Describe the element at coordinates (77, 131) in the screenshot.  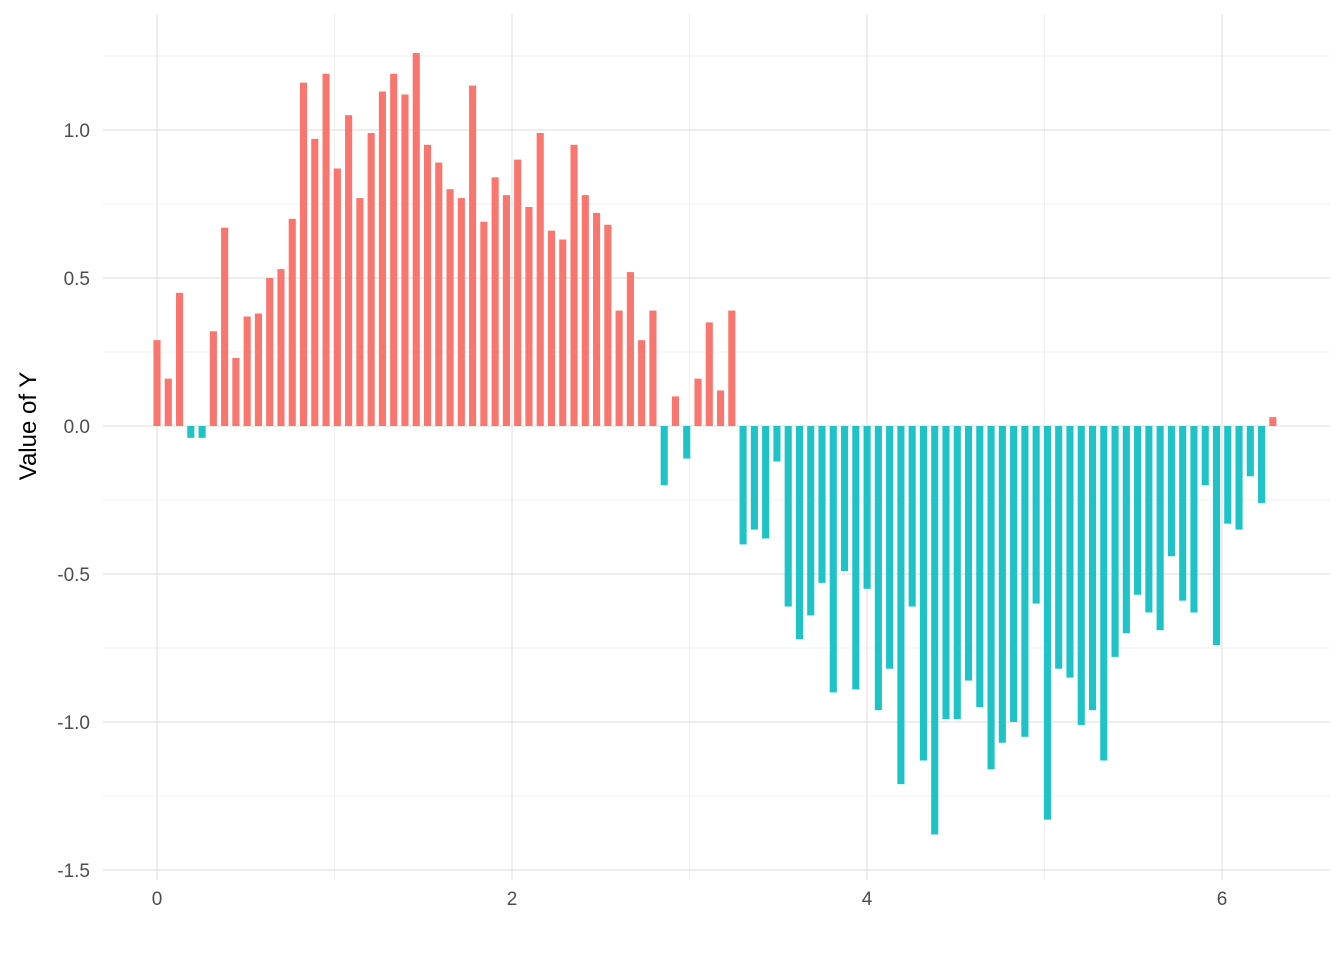
I see `y-tick-label: 1.0` at that location.